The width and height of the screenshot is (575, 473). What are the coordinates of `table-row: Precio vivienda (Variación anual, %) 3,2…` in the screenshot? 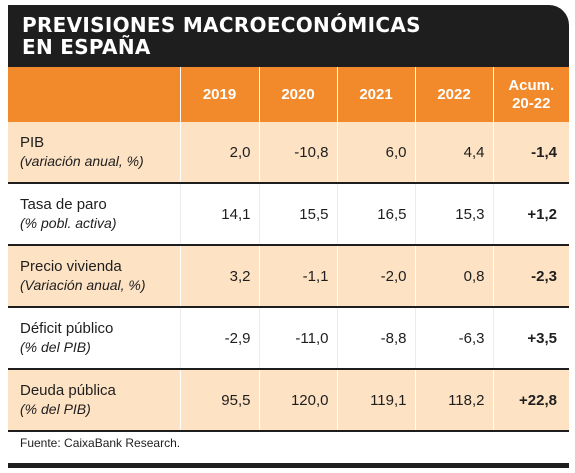 It's located at (288, 276).